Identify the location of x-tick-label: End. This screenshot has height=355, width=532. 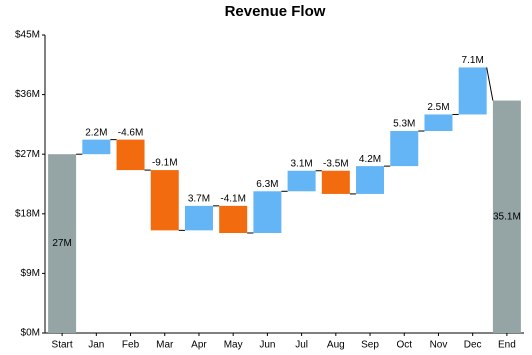
(507, 345).